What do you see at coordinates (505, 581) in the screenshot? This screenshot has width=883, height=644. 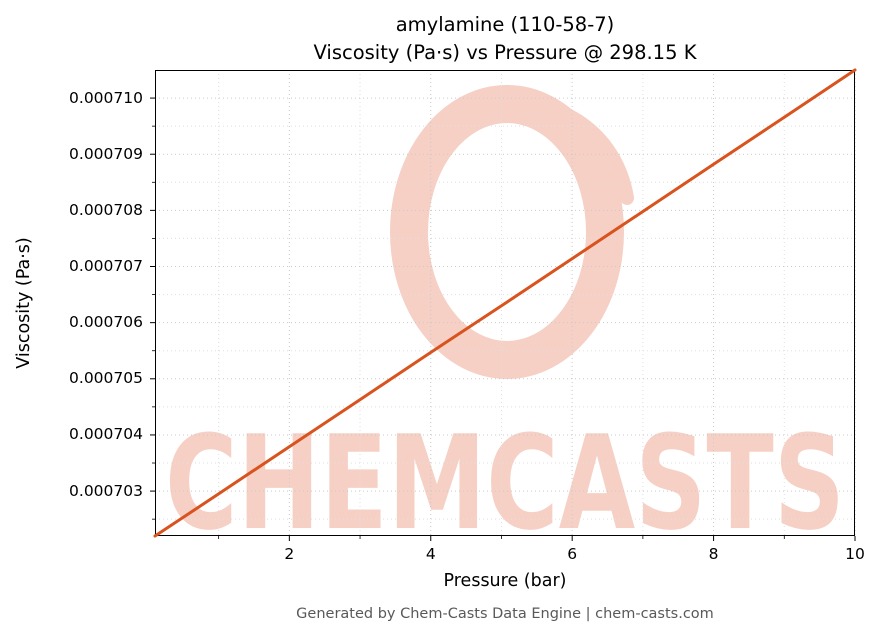 I see `x-axis-label: Pressure (bar)` at bounding box center [505, 581].